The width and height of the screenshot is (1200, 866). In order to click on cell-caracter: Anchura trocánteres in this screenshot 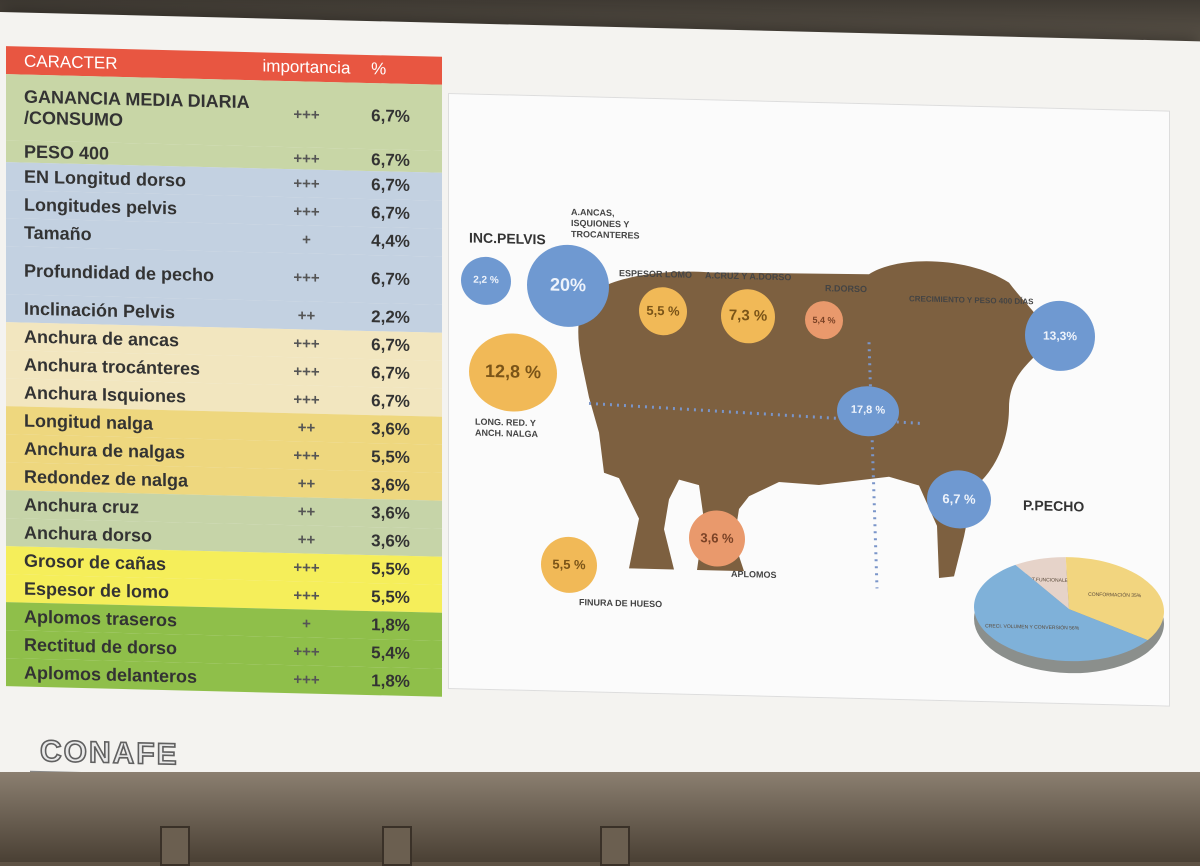, I will do `click(112, 366)`.